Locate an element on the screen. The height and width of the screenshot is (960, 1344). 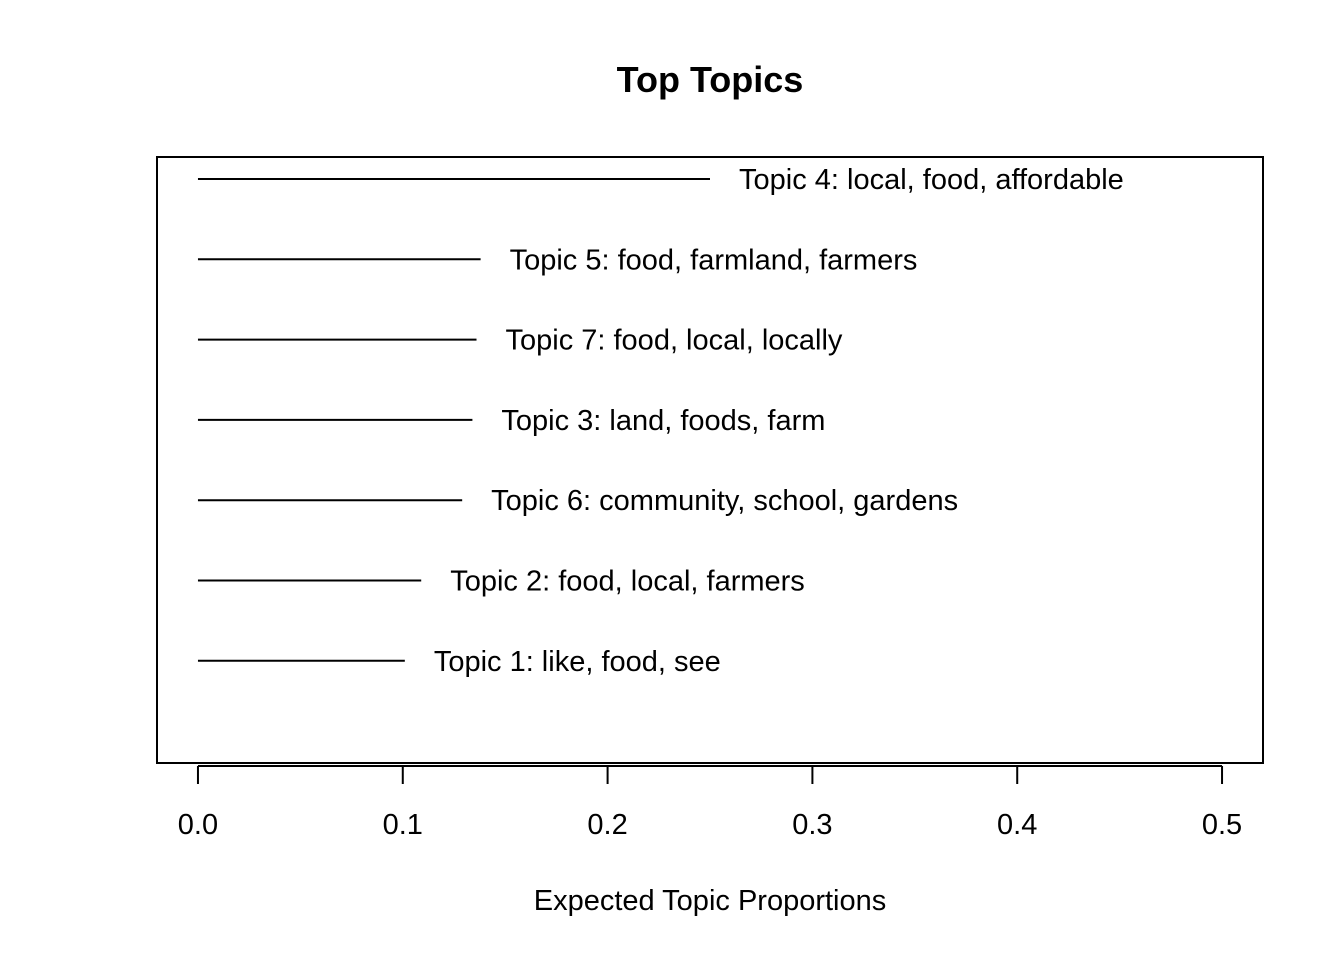
x-tick-label: 0.5 is located at coordinates (1222, 825).